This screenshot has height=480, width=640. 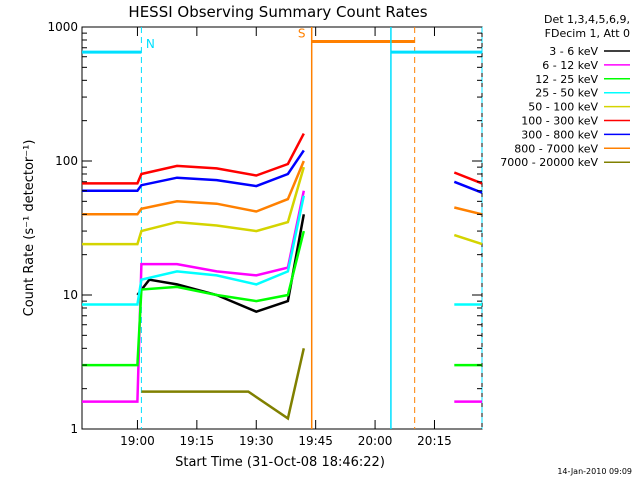 I want to click on series-line-50-100-kev, so click(x=194, y=206).